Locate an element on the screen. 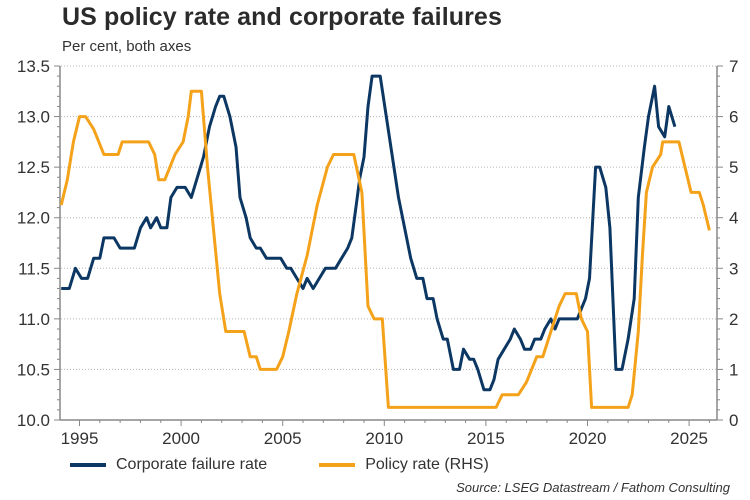 This screenshot has width=750, height=500. x-tick-label: 2010 is located at coordinates (384, 438).